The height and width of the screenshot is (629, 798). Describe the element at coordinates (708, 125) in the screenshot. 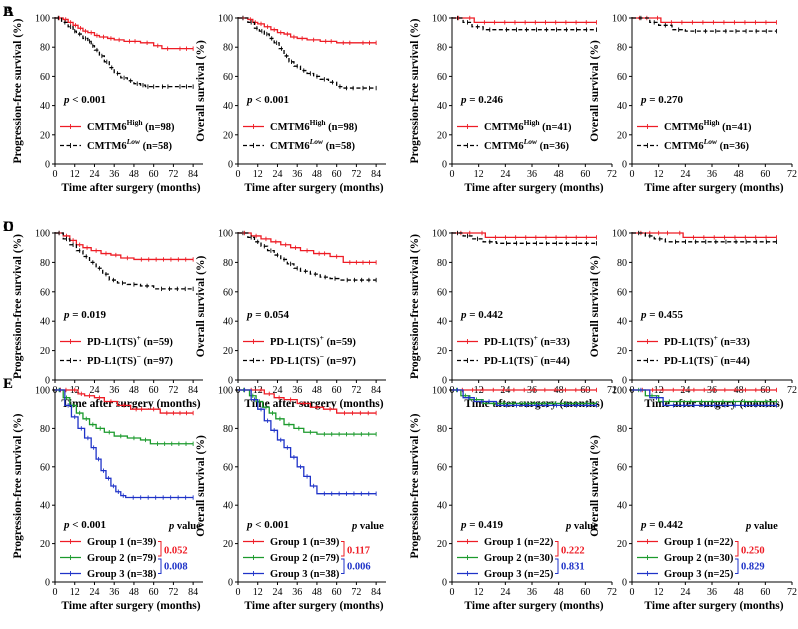

I see `legend-label: CMTM6High (n=41)` at that location.